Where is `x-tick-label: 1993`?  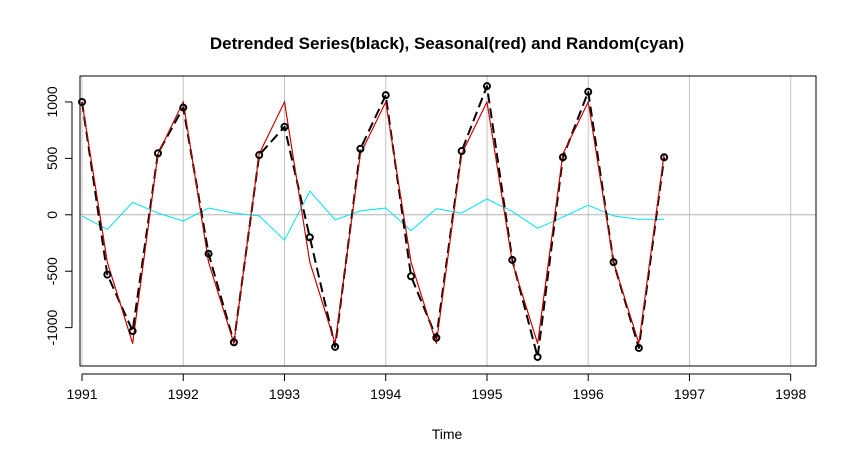 x-tick-label: 1993 is located at coordinates (284, 394).